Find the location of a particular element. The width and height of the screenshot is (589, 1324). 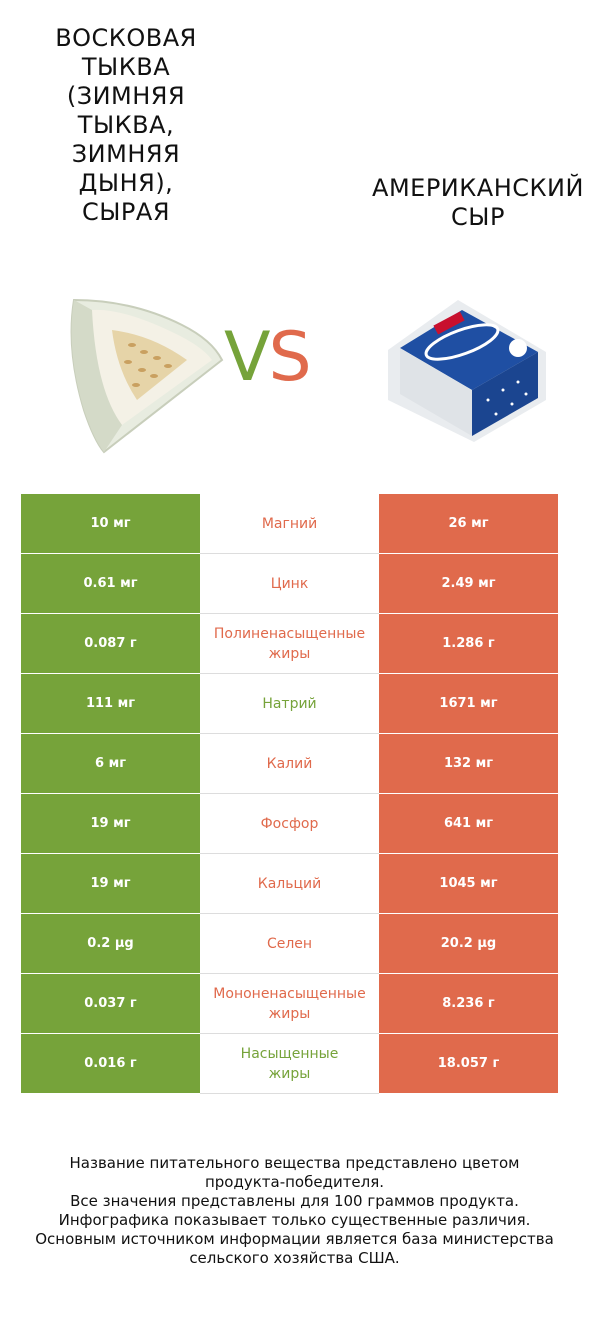

nutrient-name: Полиненасыщенные жиры is located at coordinates (289, 644).